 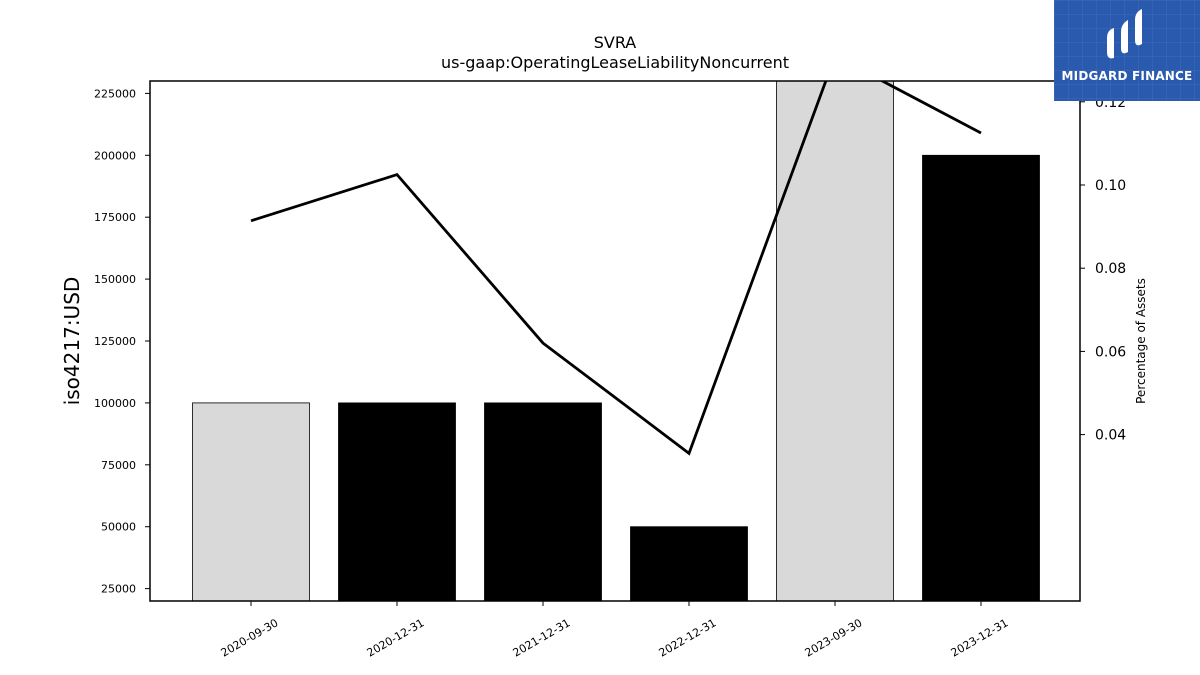 What do you see at coordinates (1110, 186) in the screenshot?
I see `y2-tick-label: 0.10` at bounding box center [1110, 186].